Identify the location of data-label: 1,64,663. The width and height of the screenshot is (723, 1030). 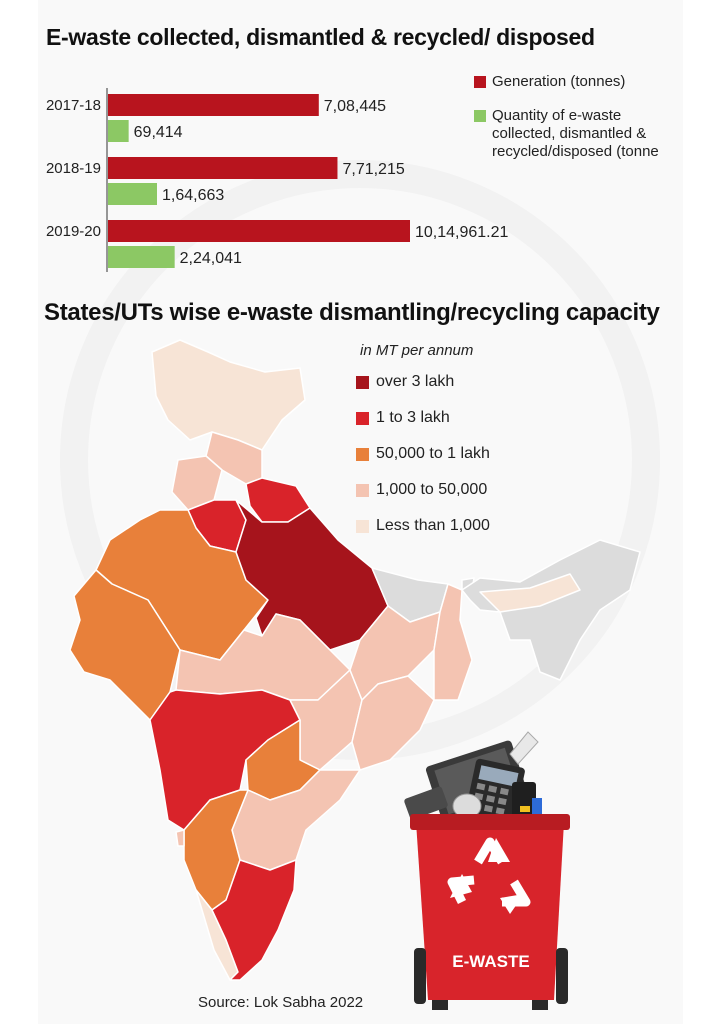
(193, 195).